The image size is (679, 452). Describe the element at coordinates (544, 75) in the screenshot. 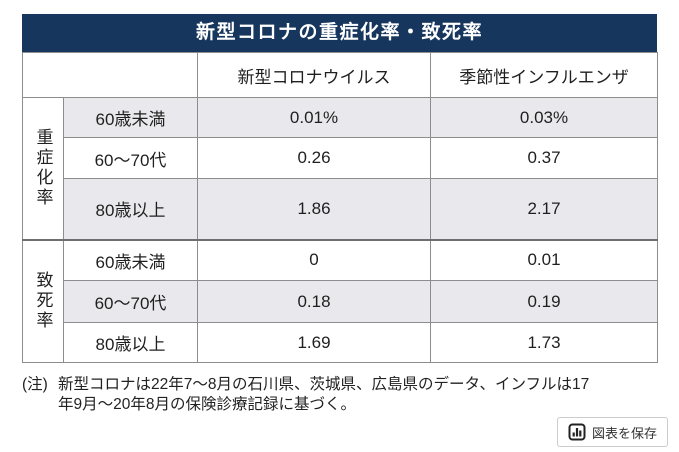

I see `col-header-influenza: 季節性インフルエンザ` at that location.